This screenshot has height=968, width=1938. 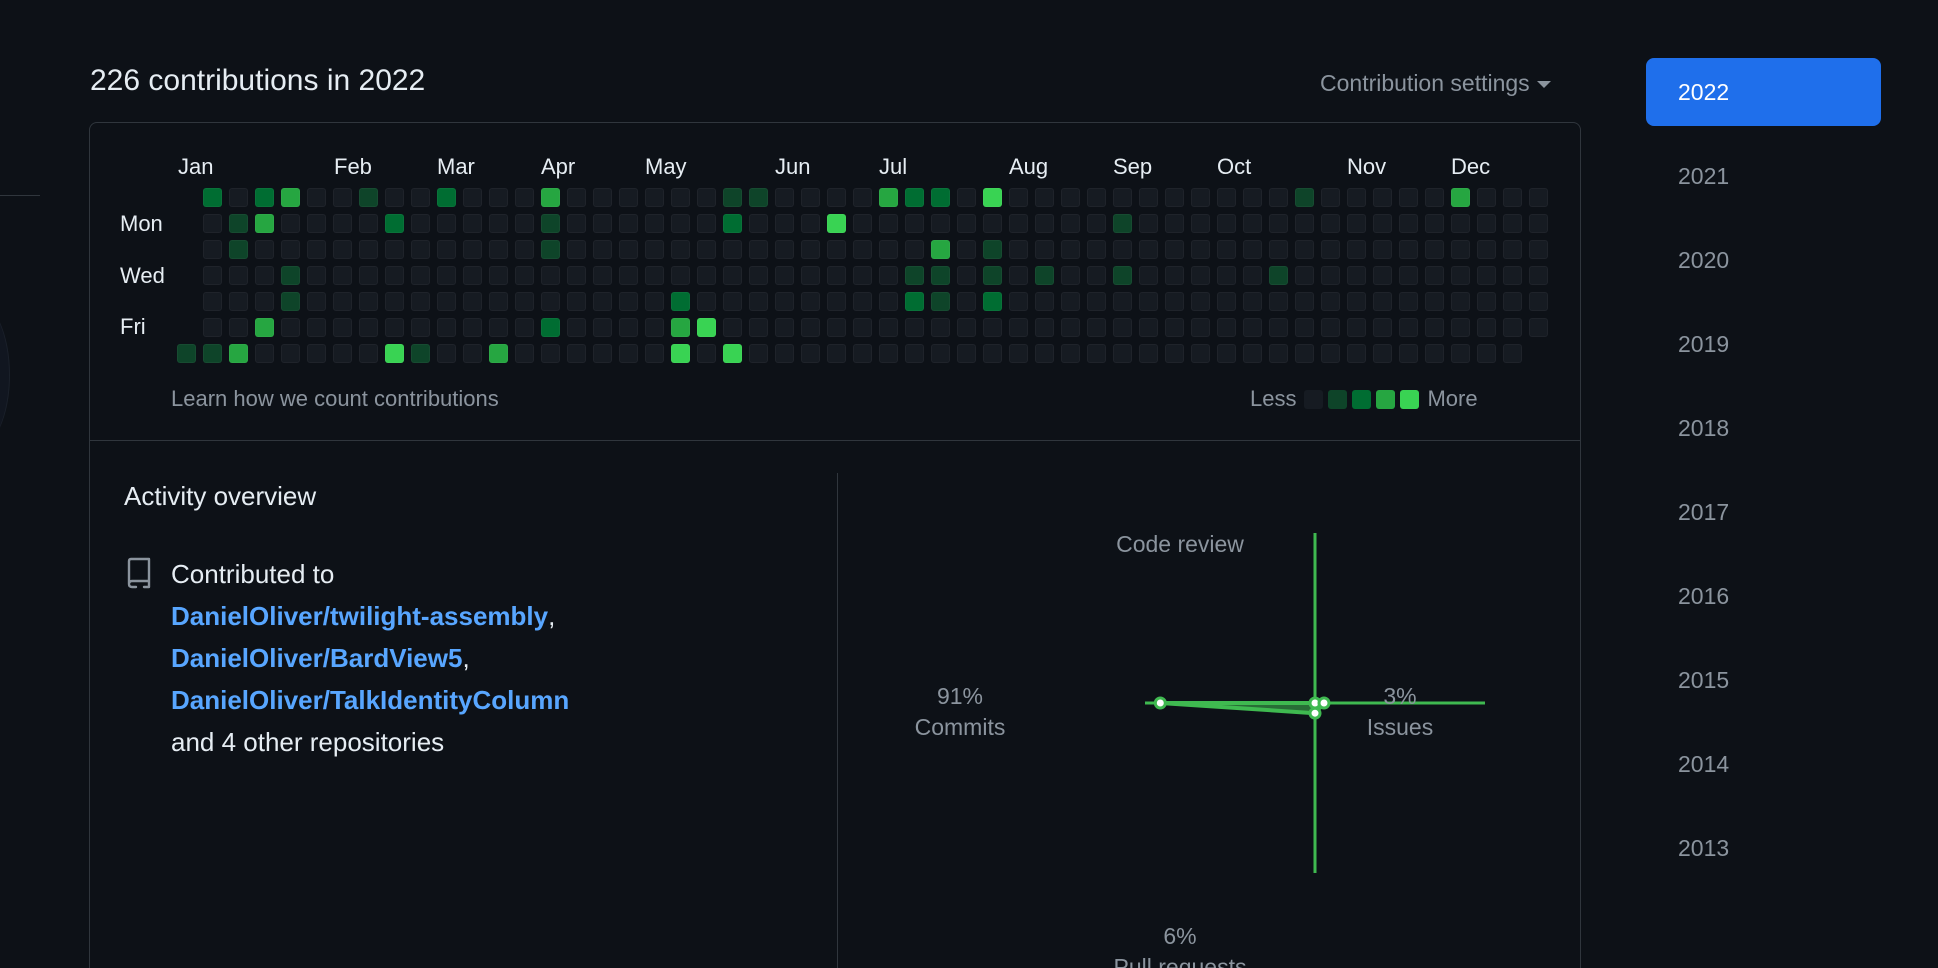 What do you see at coordinates (1704, 175) in the screenshot?
I see `year-2021: 2021` at bounding box center [1704, 175].